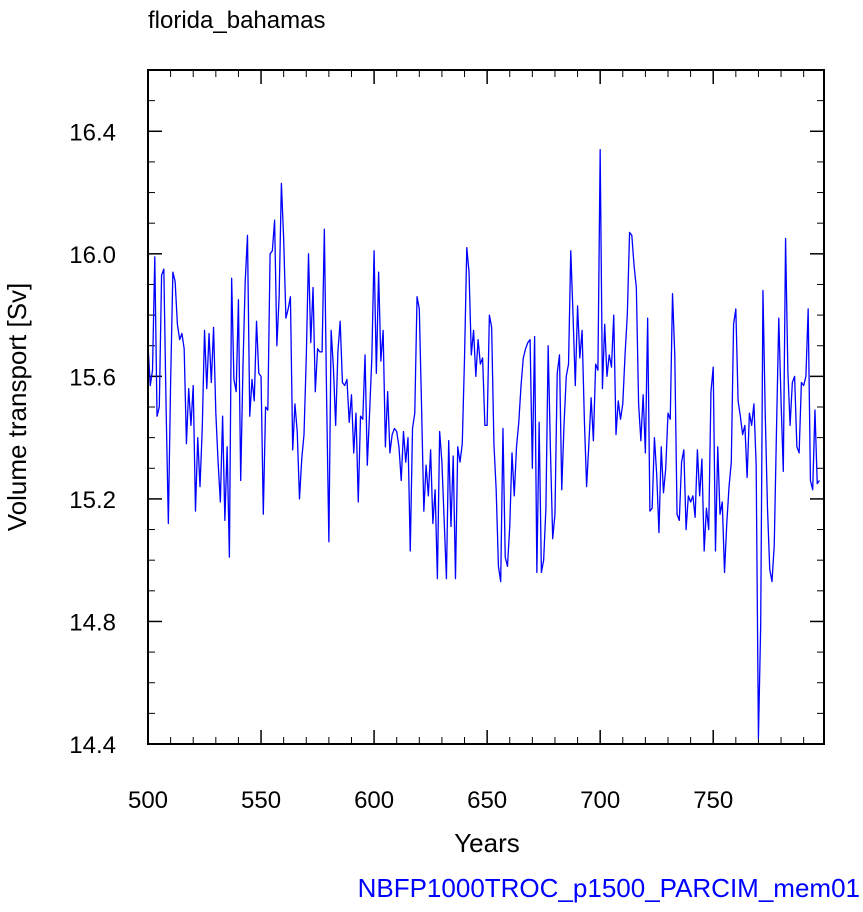 This screenshot has width=863, height=912. I want to click on x-tick-label: 650, so click(487, 800).